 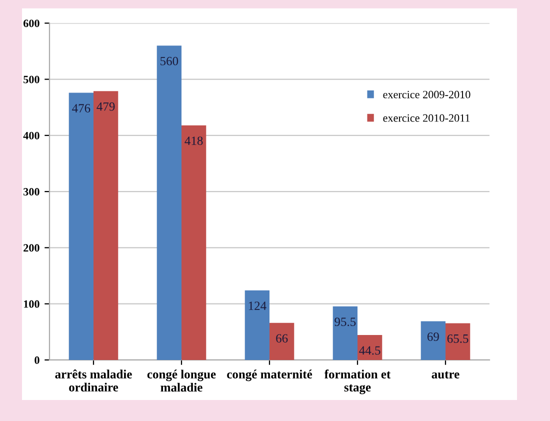 I want to click on data-label: 65.5, so click(x=457, y=338).